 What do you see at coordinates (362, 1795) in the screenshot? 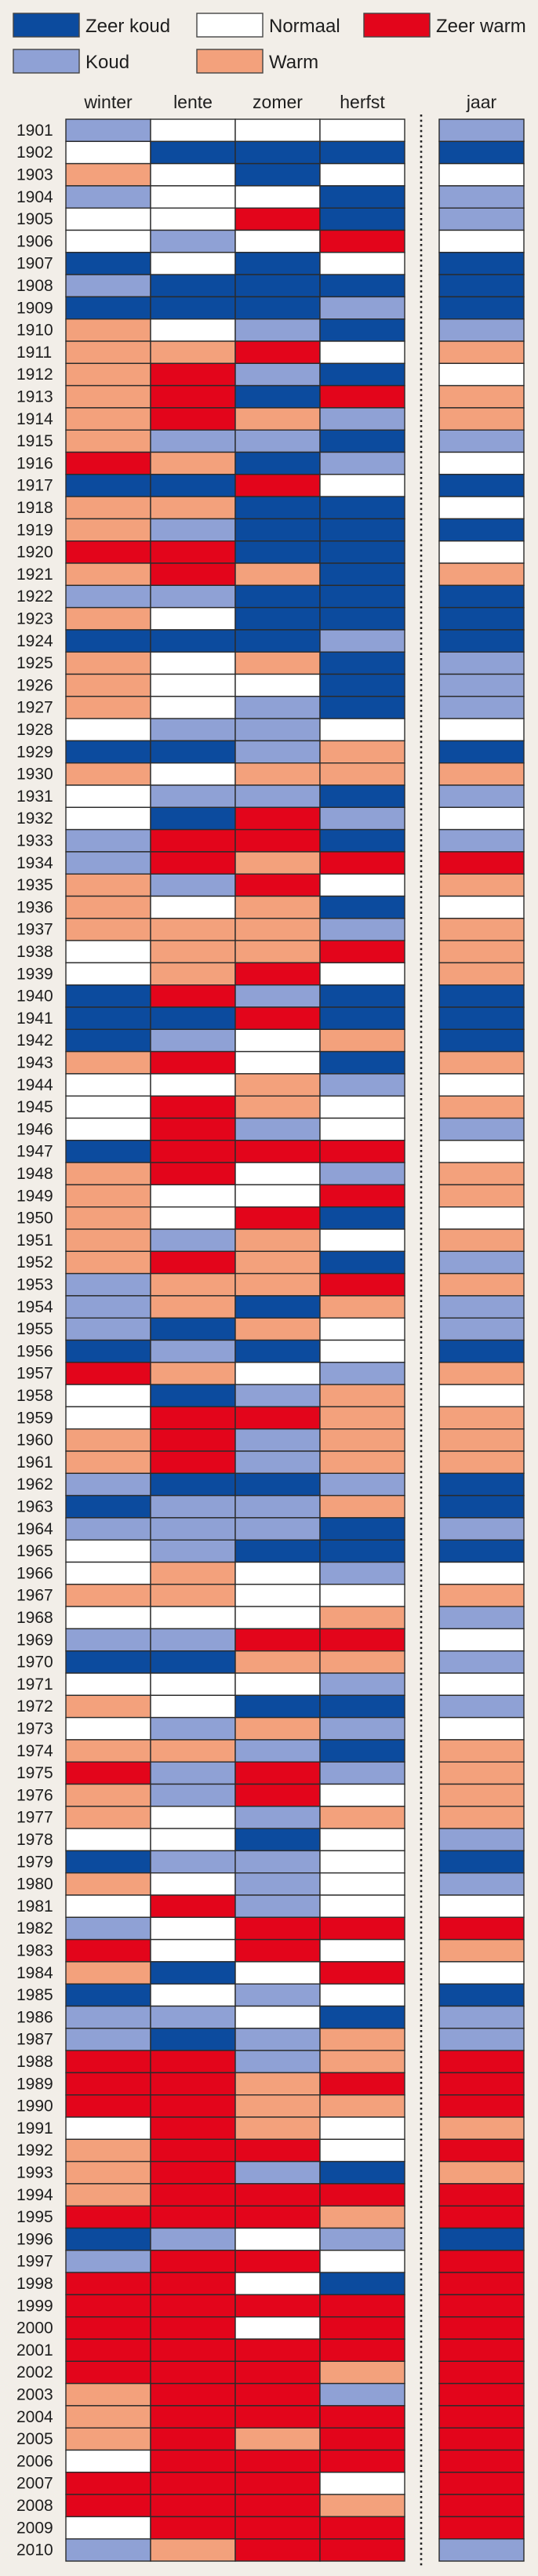
I see `cell-1976-herfst` at bounding box center [362, 1795].